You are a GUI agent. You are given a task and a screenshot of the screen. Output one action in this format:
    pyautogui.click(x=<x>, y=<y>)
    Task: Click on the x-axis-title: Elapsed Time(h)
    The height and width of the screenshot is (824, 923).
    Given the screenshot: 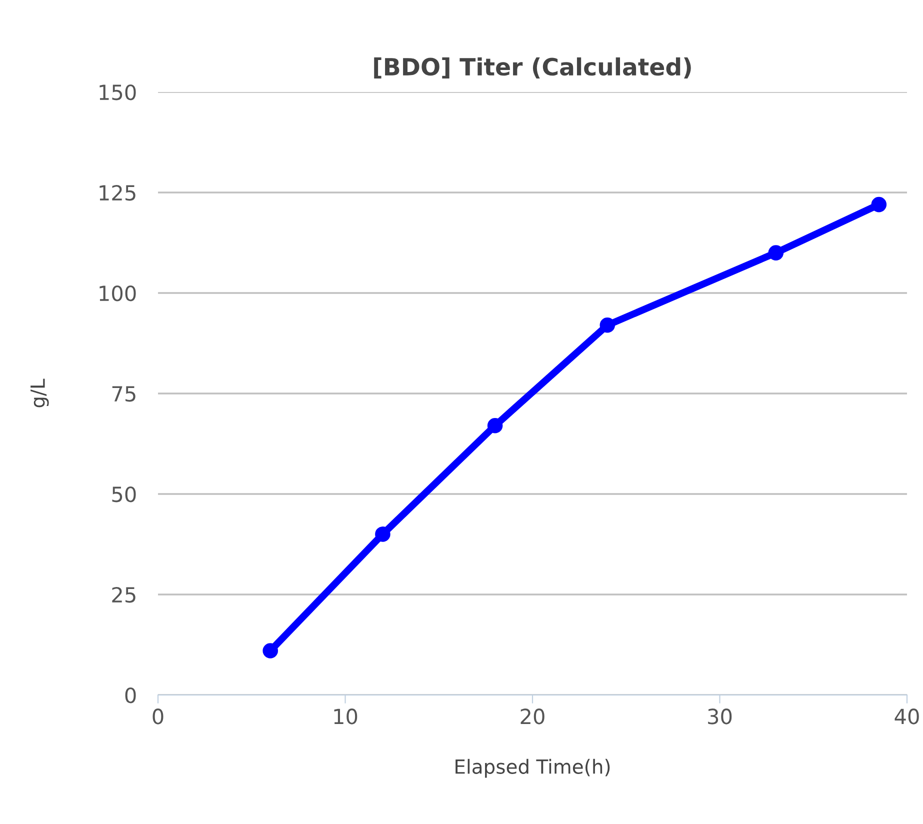 What is the action you would take?
    pyautogui.click(x=533, y=768)
    